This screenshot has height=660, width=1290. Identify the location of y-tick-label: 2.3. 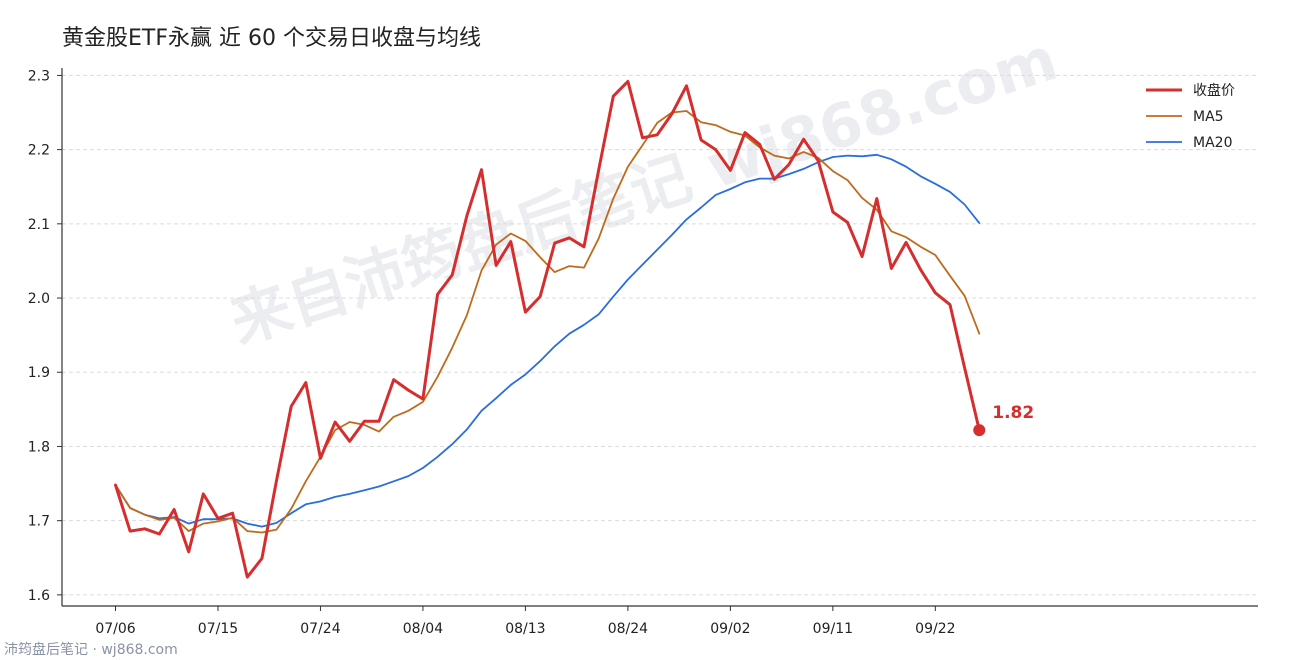
(39, 76).